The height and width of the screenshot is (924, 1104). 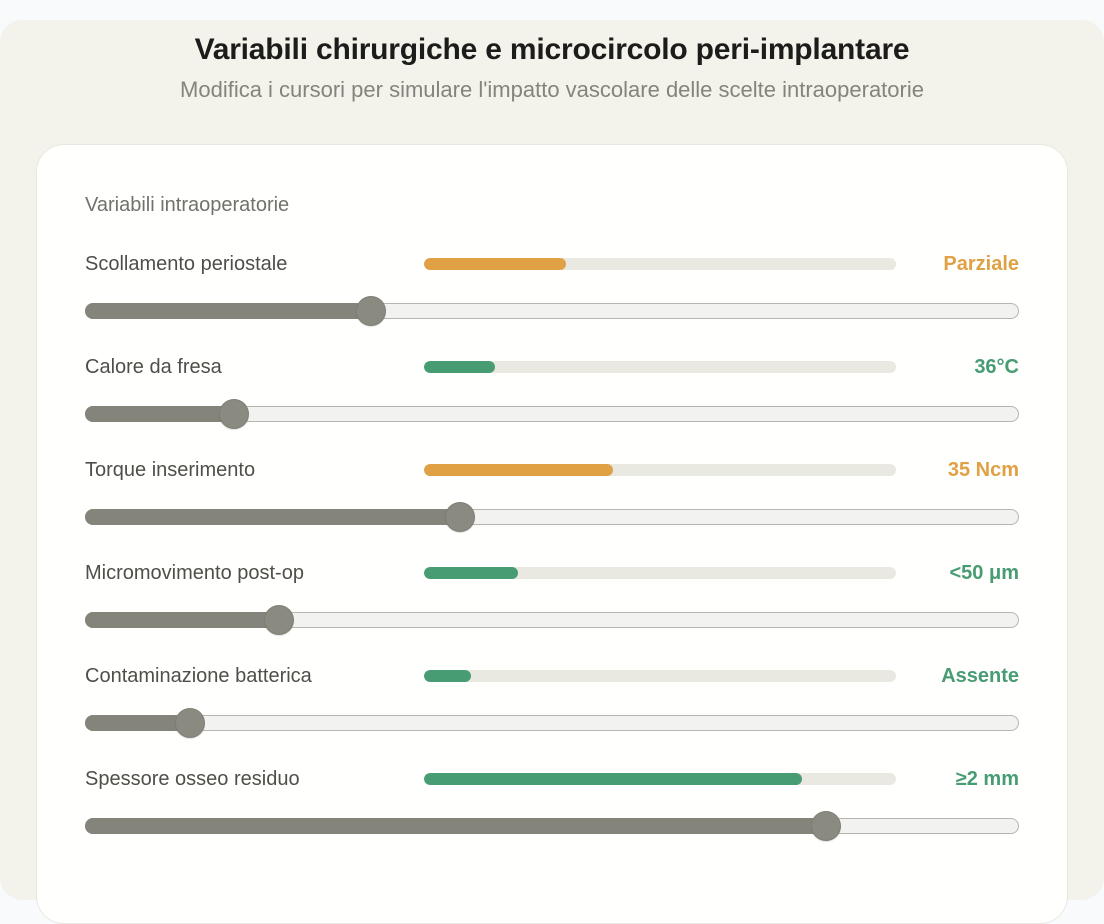 I want to click on slider-row-header: Contaminazione batterica Assente, so click(x=552, y=676).